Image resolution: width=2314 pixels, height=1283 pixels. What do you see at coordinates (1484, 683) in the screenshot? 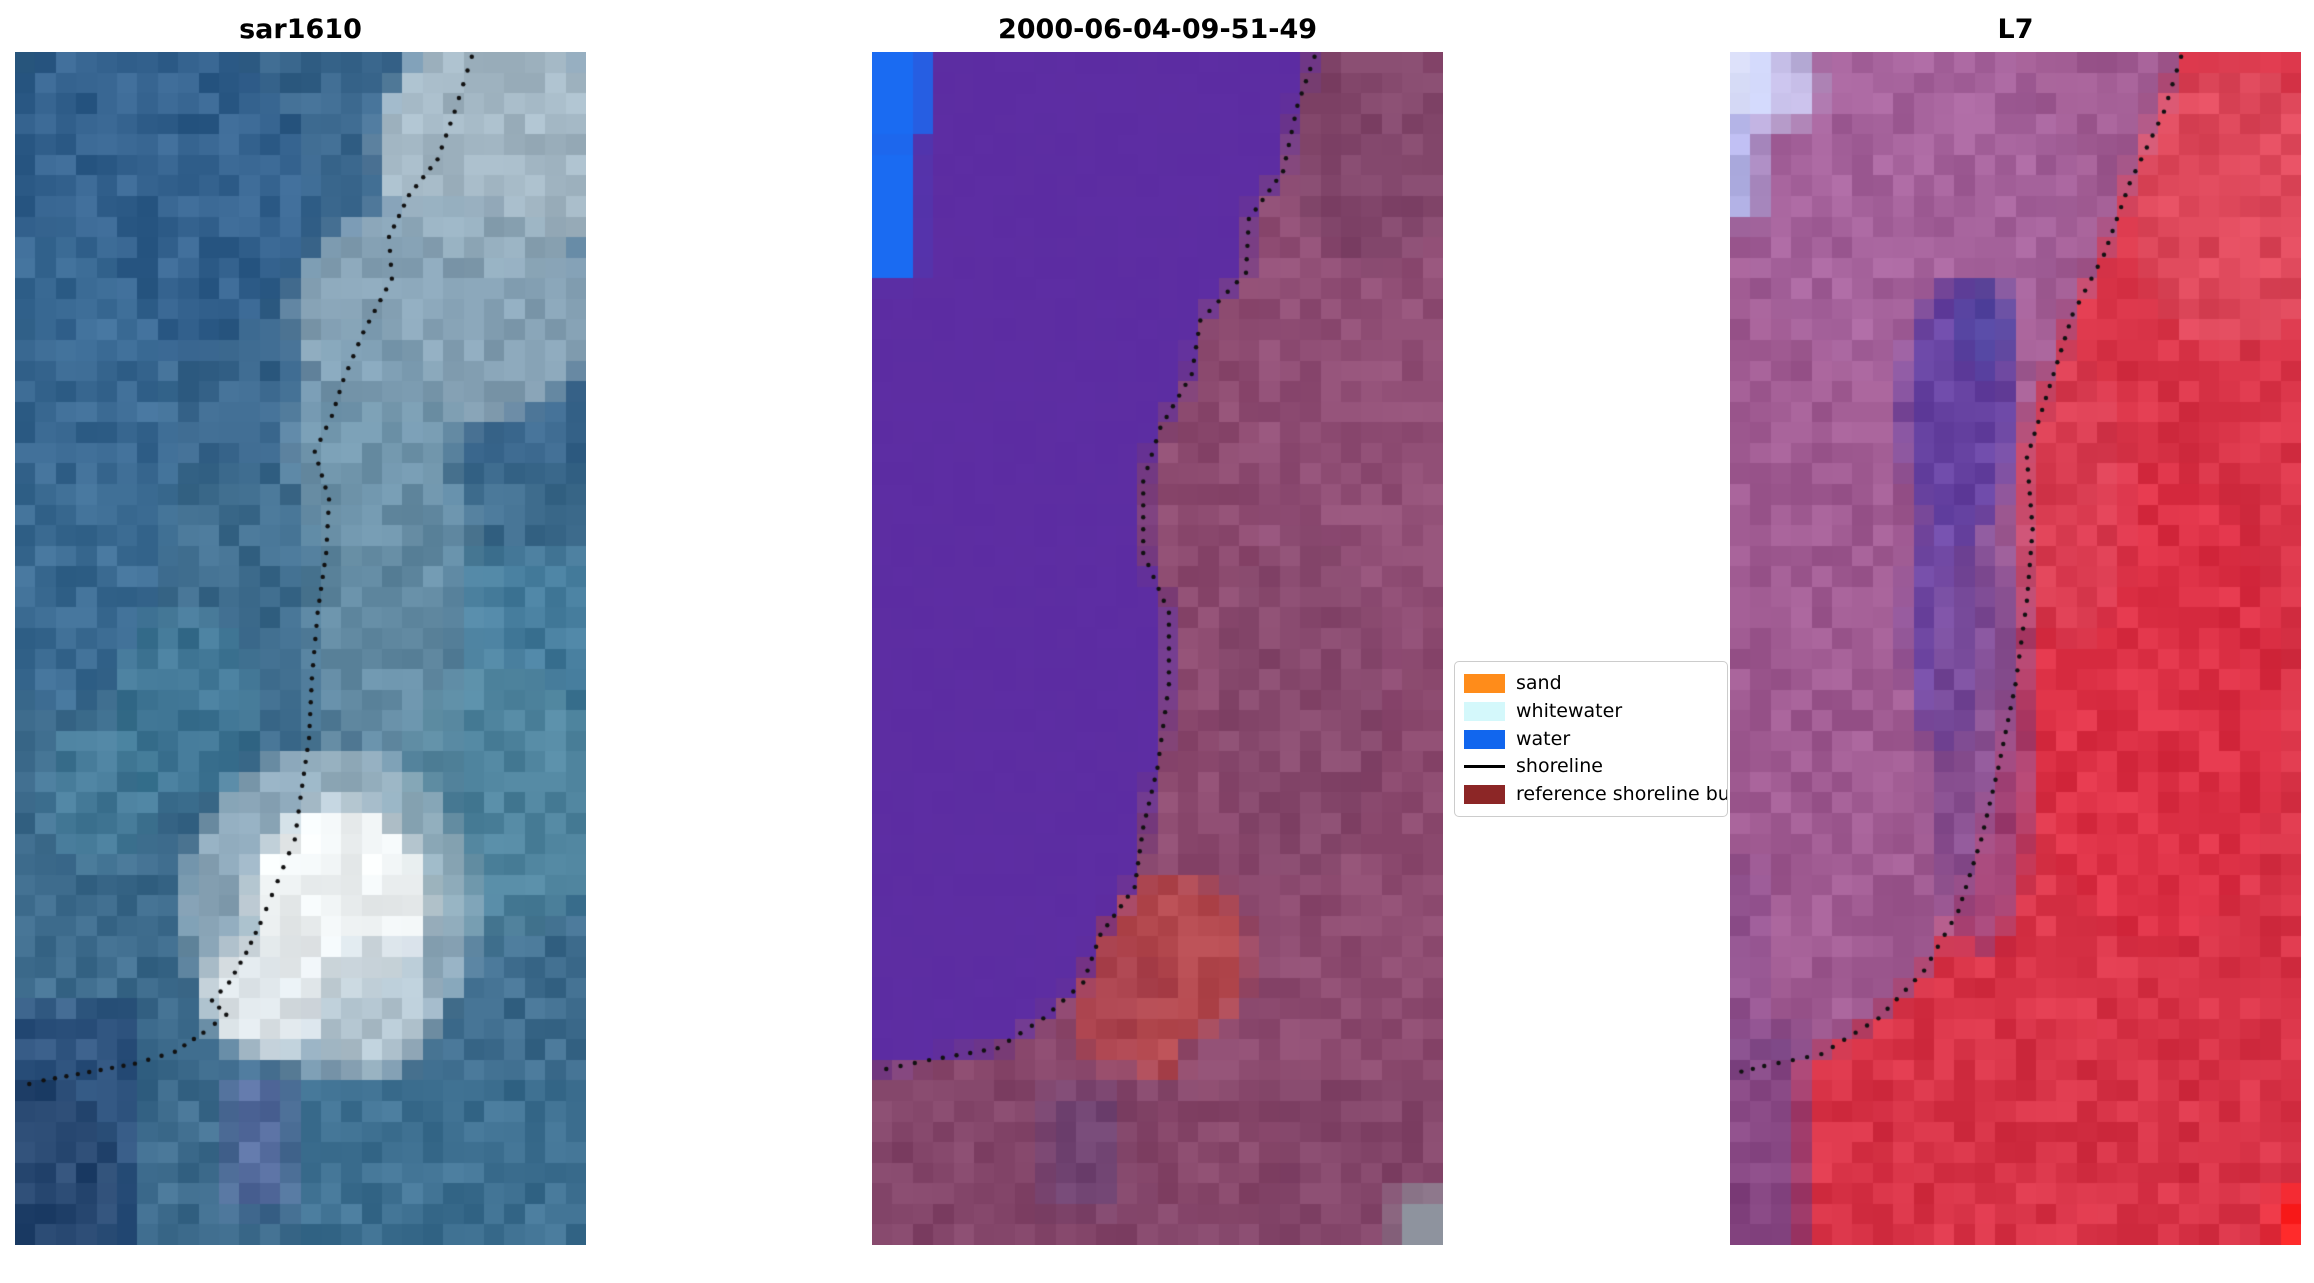
I see `sand-swatch` at bounding box center [1484, 683].